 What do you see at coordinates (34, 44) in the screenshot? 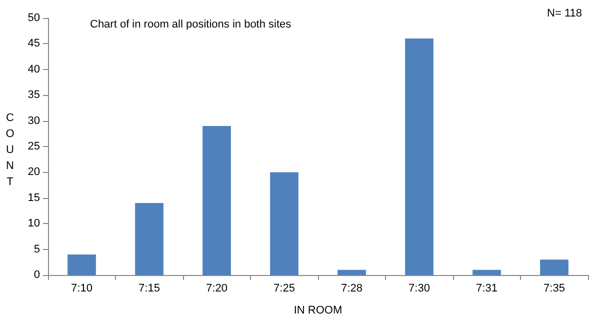
I see `y-tick-label: 45` at bounding box center [34, 44].